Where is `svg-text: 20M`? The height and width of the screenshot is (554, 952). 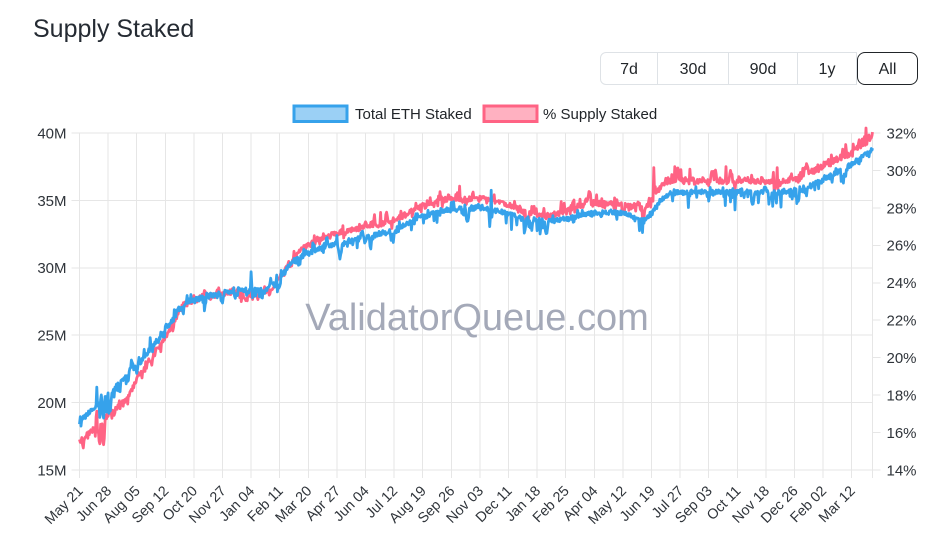
svg-text: 20M is located at coordinates (51, 403).